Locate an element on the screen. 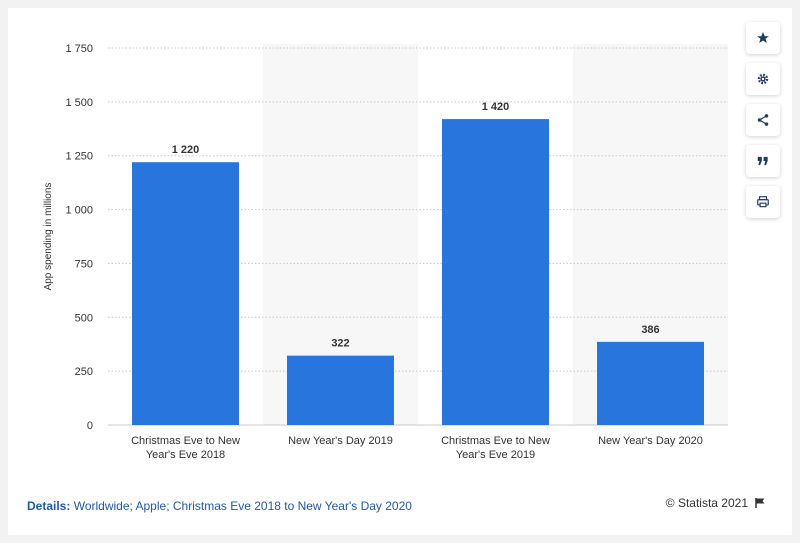 The width and height of the screenshot is (800, 543). y-tick-label: 1 250 is located at coordinates (79, 157).